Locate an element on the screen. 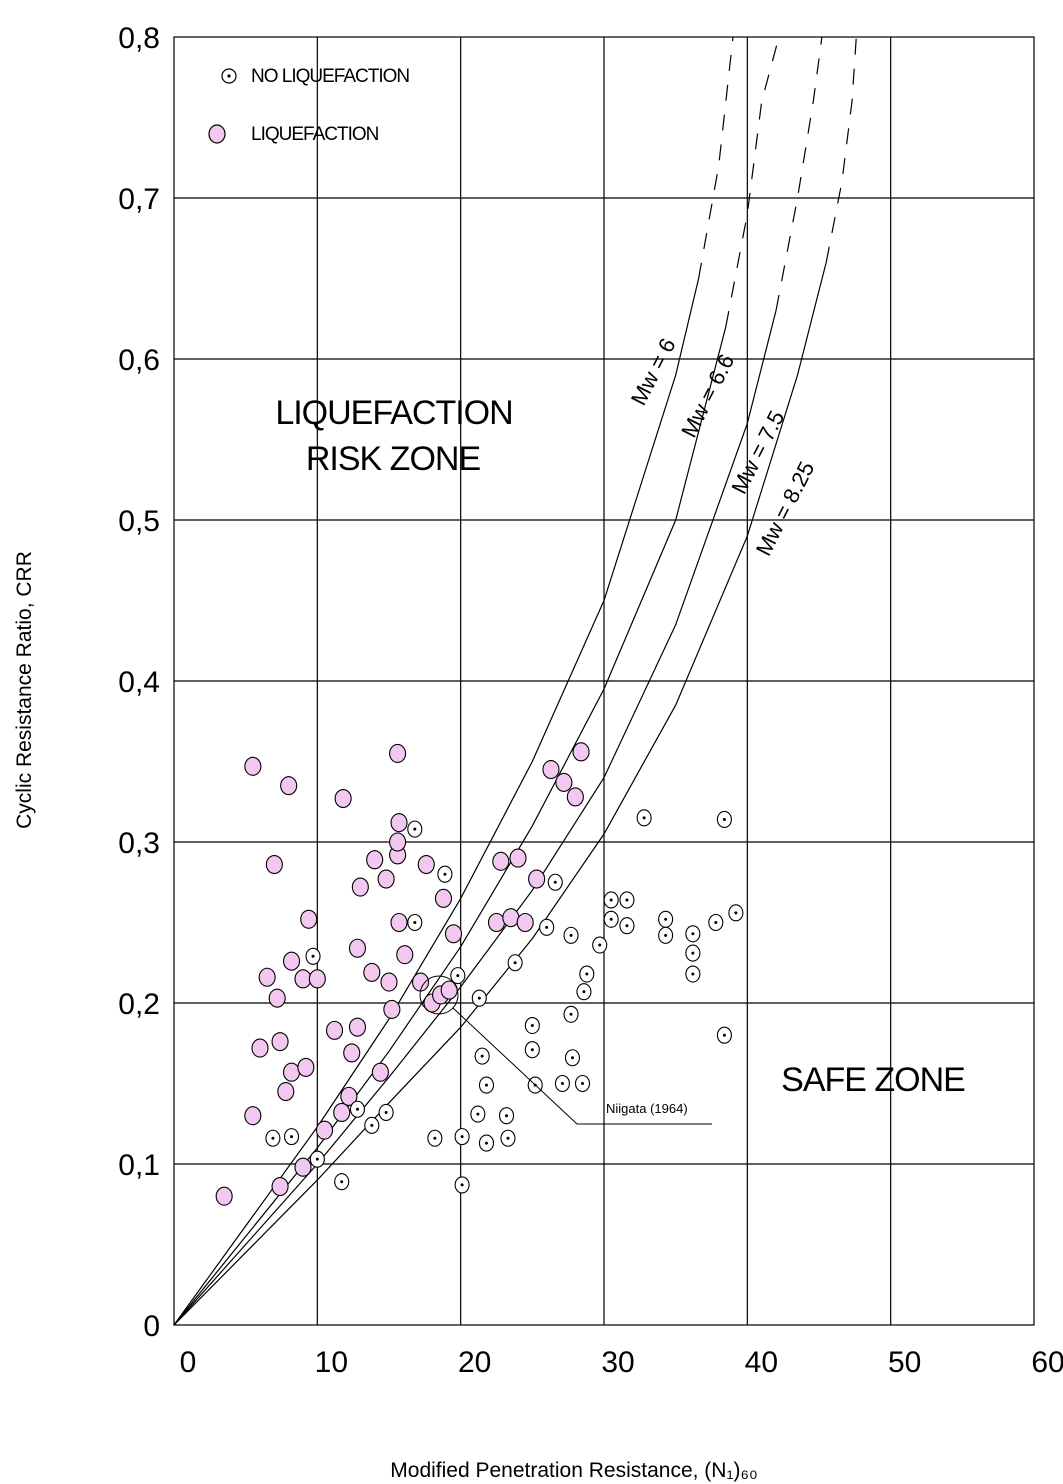  niigata-annotation: Niigata (1964) is located at coordinates (565, 1050).